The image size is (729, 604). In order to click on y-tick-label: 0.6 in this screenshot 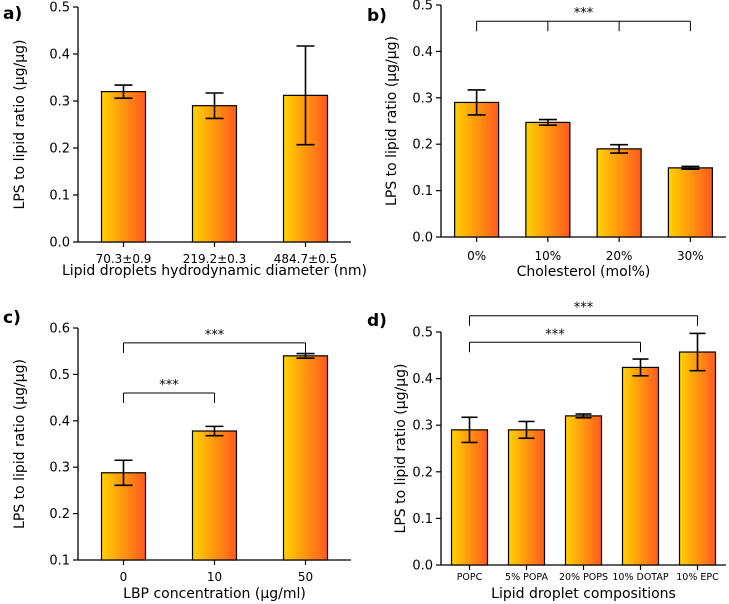, I will do `click(59, 329)`.